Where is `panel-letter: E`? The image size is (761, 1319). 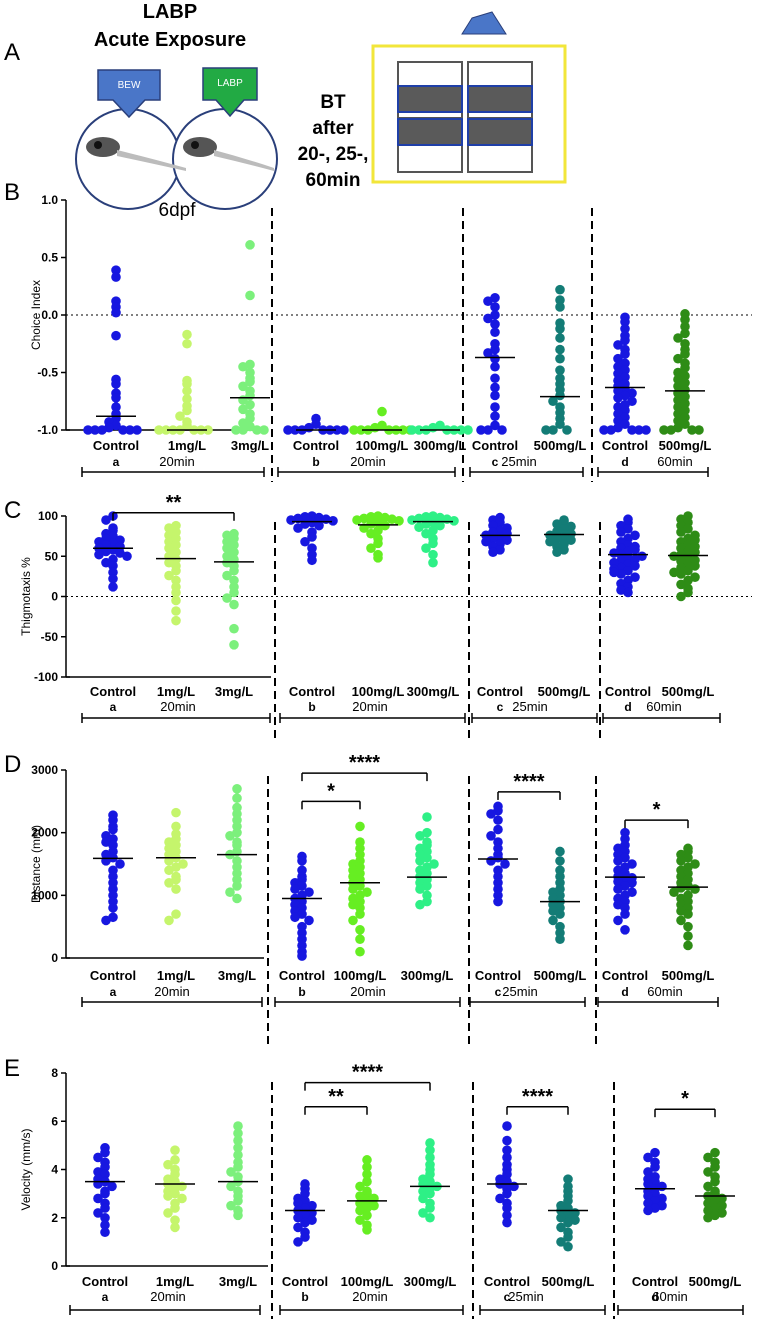
panel-letter: E is located at coordinates (12, 1068).